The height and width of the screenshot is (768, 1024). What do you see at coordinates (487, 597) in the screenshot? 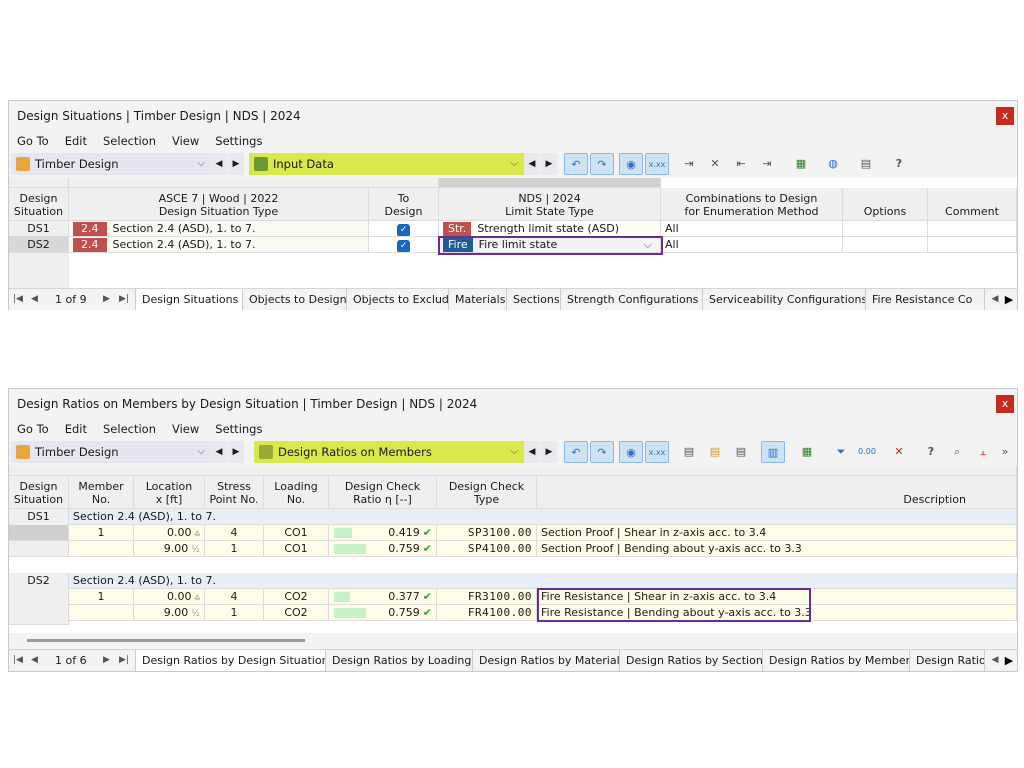
I see `cell-check-type: FR3100.00` at bounding box center [487, 597].